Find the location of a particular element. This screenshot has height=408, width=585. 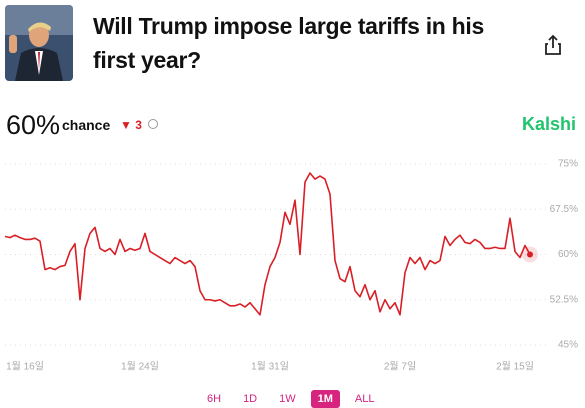

chance-caption: chance is located at coordinates (86, 125).